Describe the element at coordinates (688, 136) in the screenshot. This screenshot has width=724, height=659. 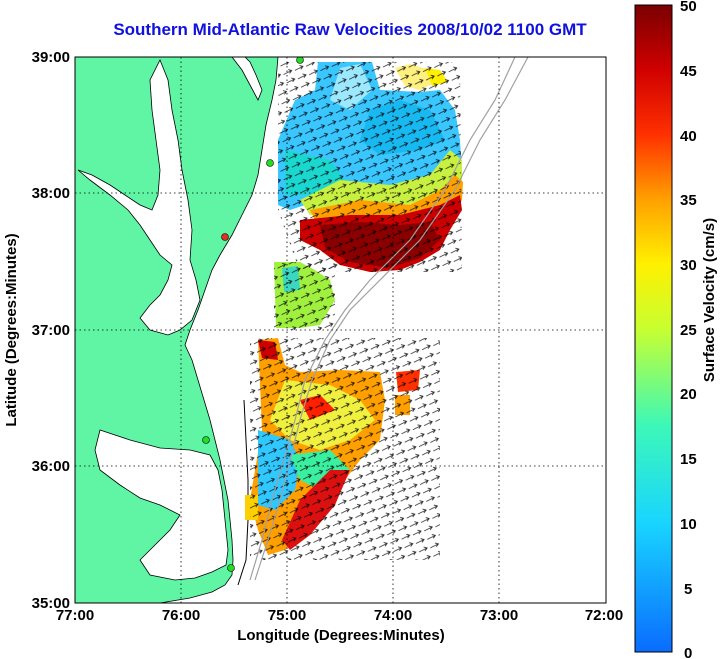
I see `colorbar-tick: 40` at that location.